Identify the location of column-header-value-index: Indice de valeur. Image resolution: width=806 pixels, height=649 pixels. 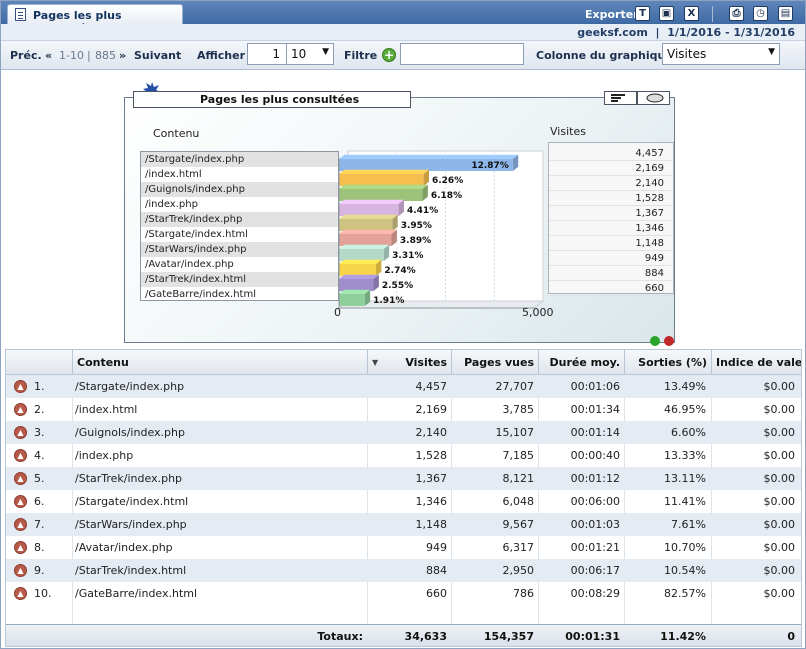
(756, 362).